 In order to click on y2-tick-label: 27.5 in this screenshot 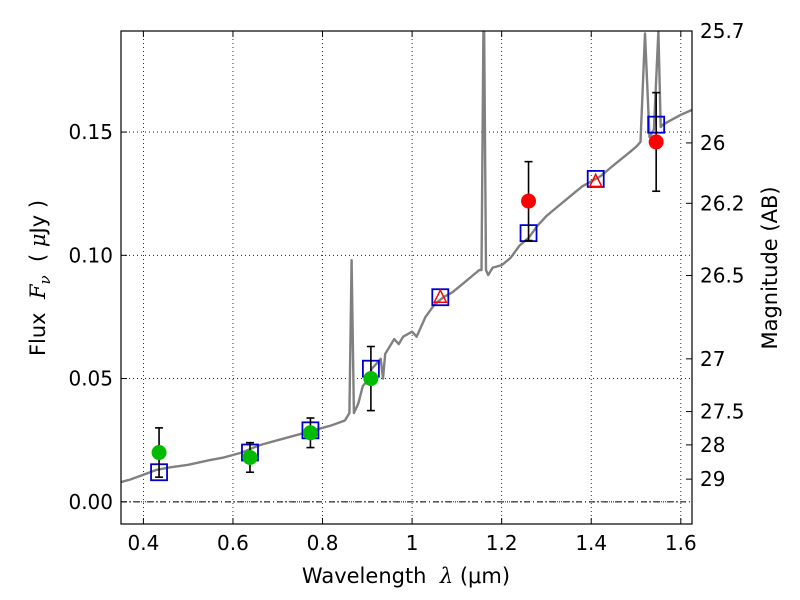, I will do `click(722, 412)`.